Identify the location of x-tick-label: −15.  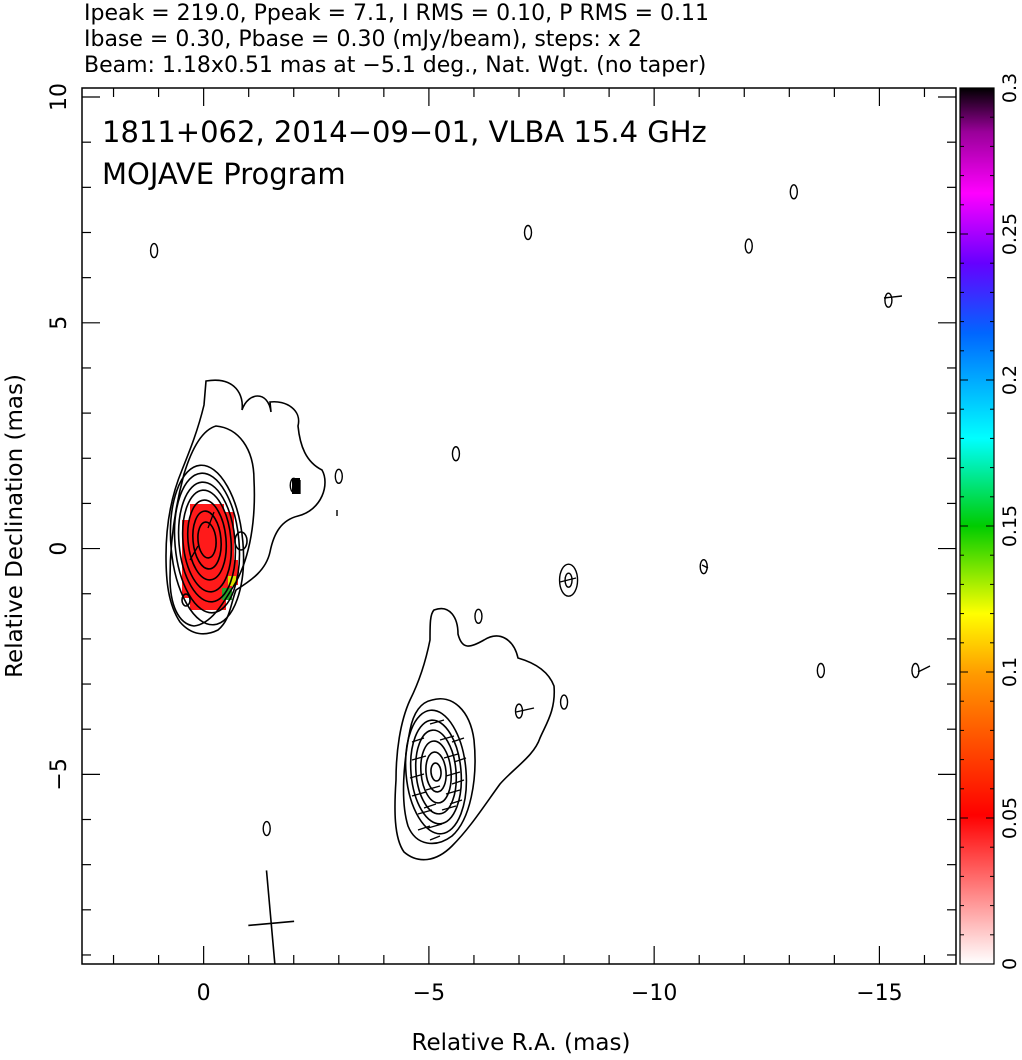
(879, 993).